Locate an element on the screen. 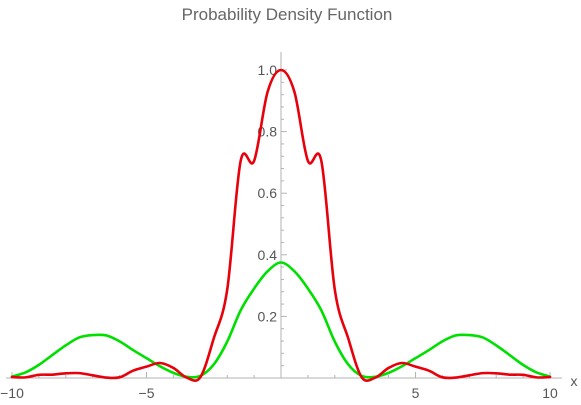 The height and width of the screenshot is (405, 581). y-tick-label: 0.4 is located at coordinates (268, 255).